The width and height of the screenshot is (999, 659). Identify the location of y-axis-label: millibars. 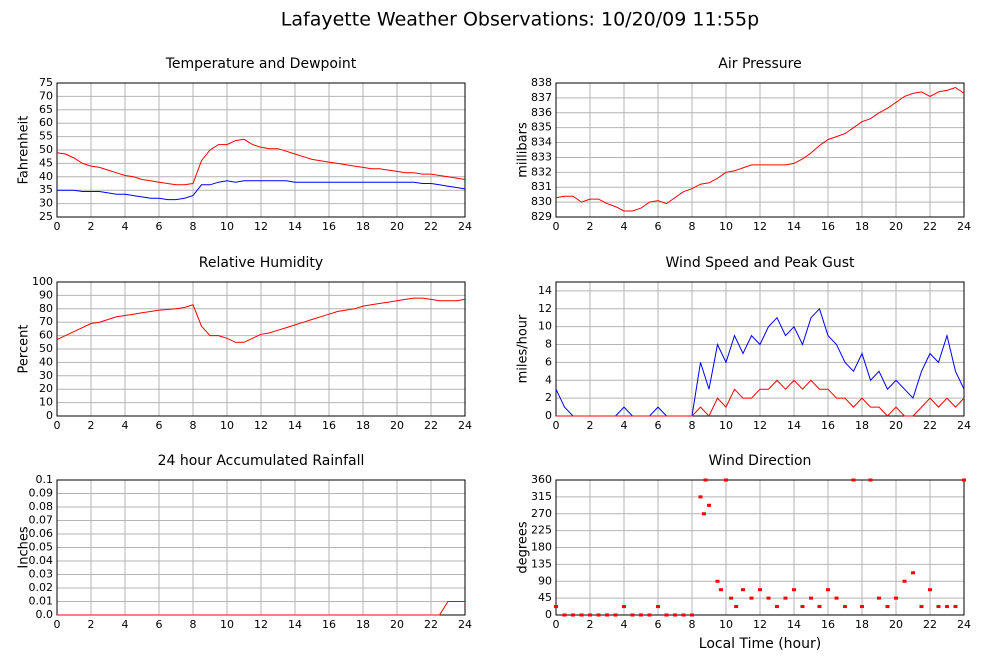
(523, 150).